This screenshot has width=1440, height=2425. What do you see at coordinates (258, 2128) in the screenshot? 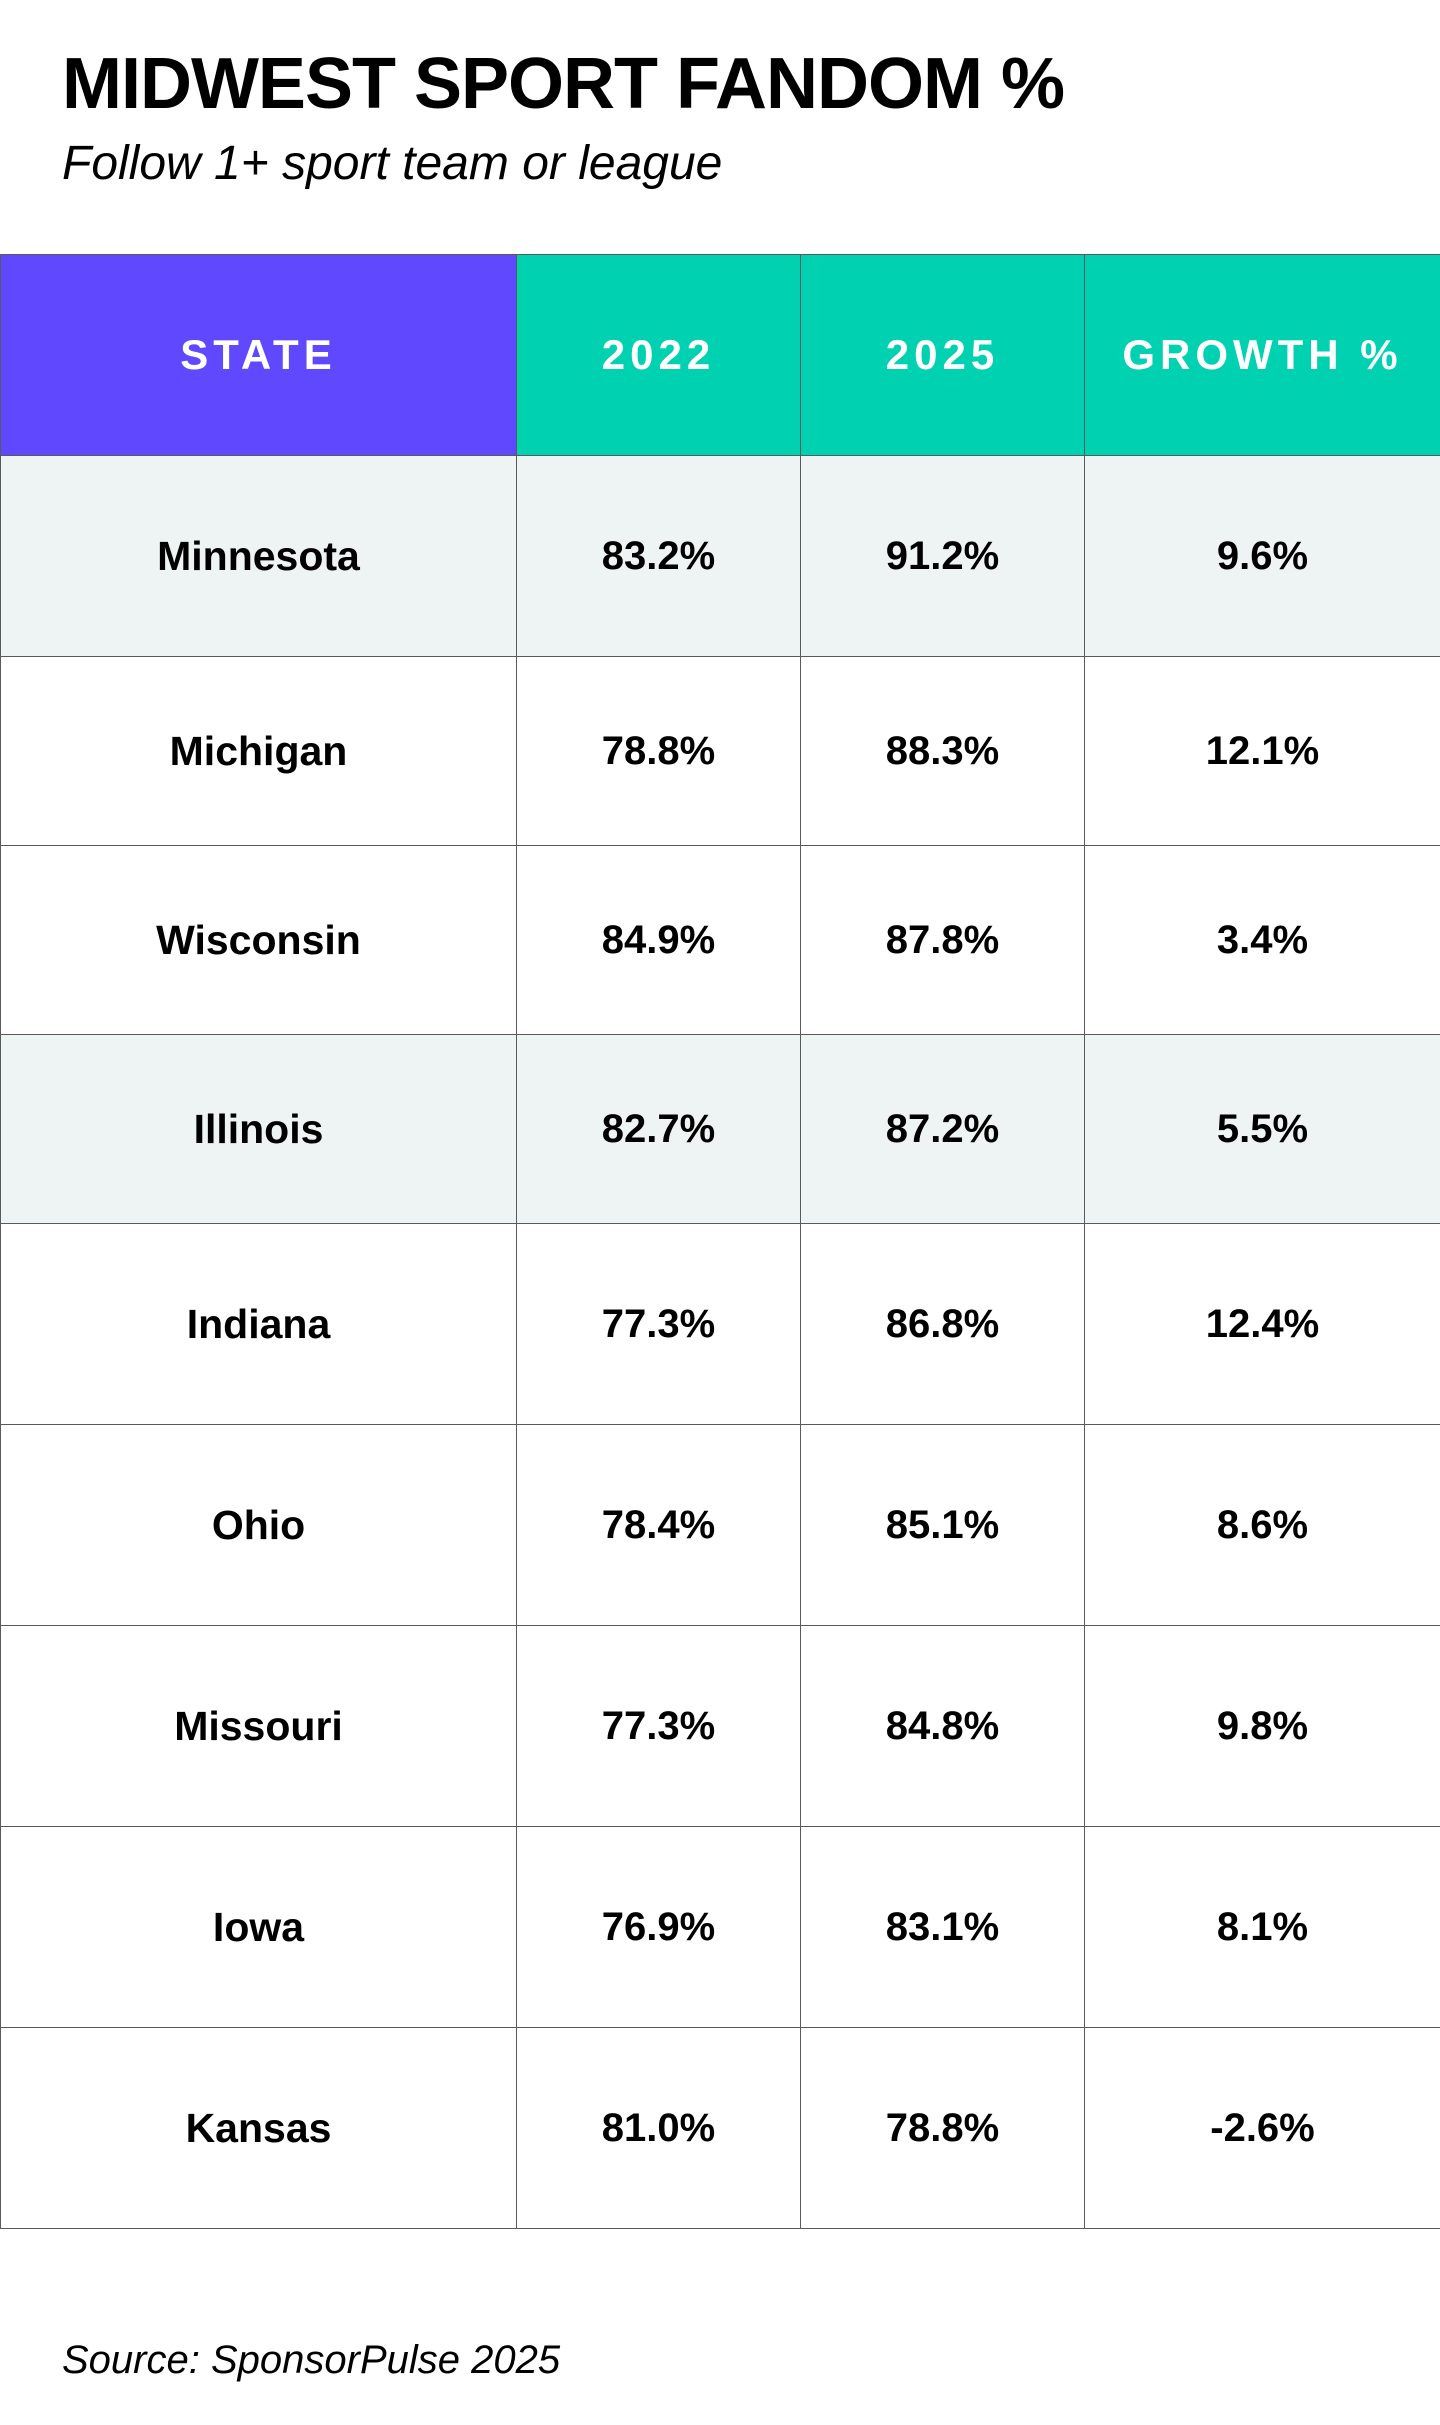
I see `cell-state: Kansas` at bounding box center [258, 2128].